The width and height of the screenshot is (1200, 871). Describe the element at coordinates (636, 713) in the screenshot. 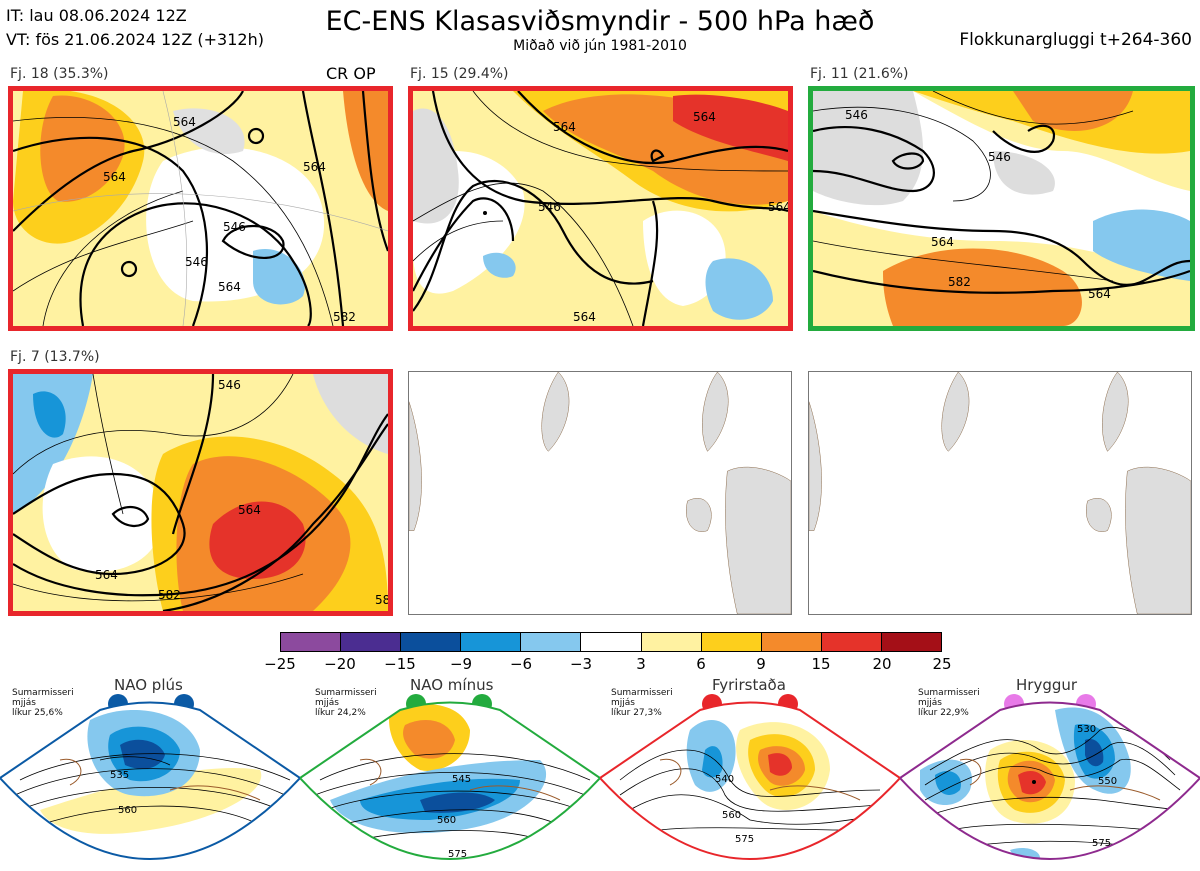

I see `regime-info-line: líkur 27,3%` at that location.